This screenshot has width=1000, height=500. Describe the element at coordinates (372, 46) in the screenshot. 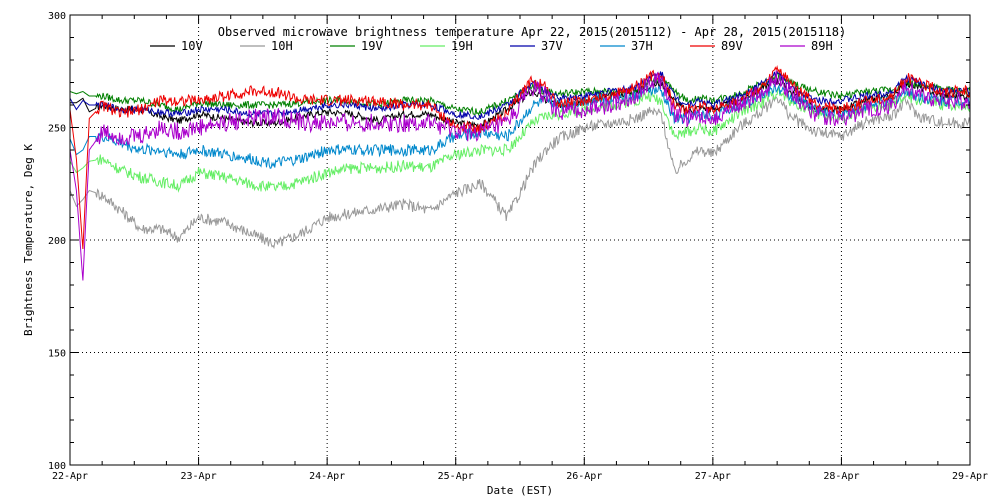

I see `legend-label-19v: 19V` at that location.